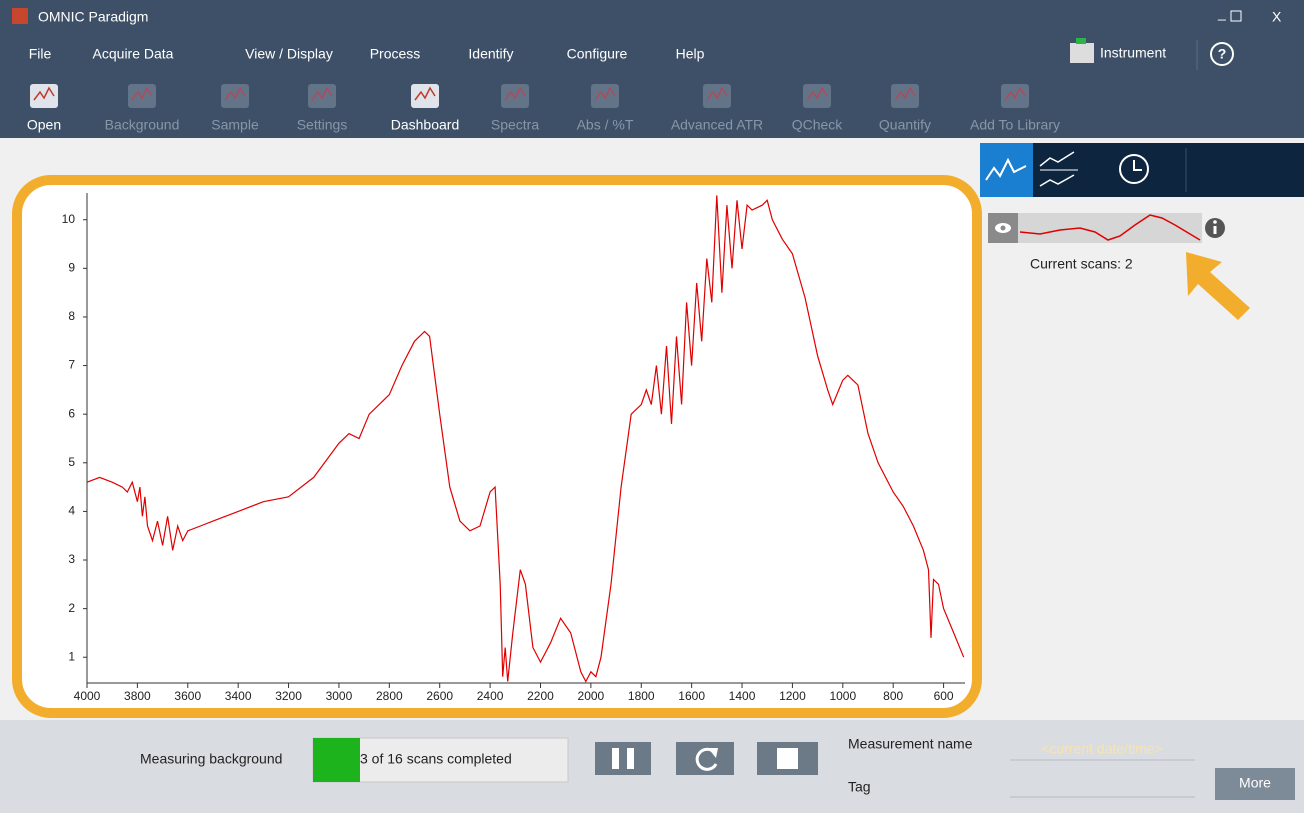 This screenshot has width=1304, height=818. I want to click on x-tick-label: 1200, so click(792, 696).